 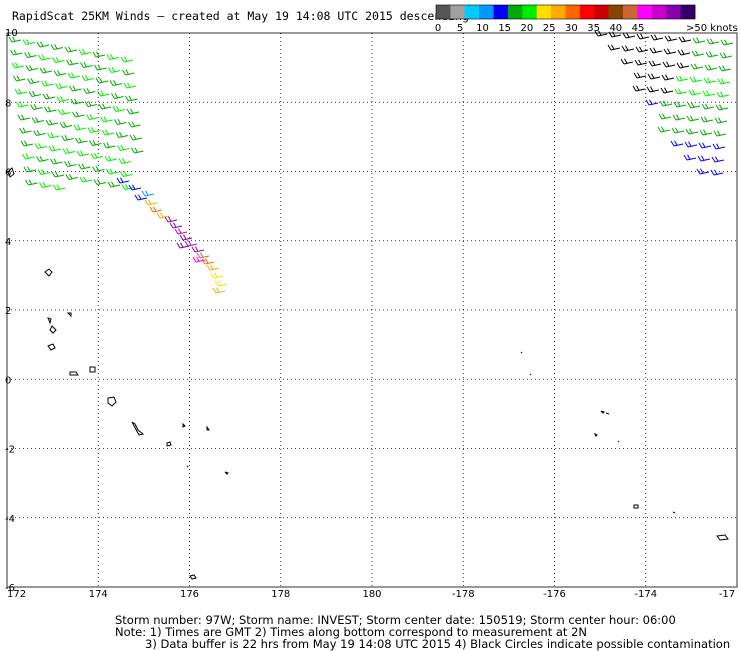 I want to click on longitude-label: 180, so click(x=371, y=594).